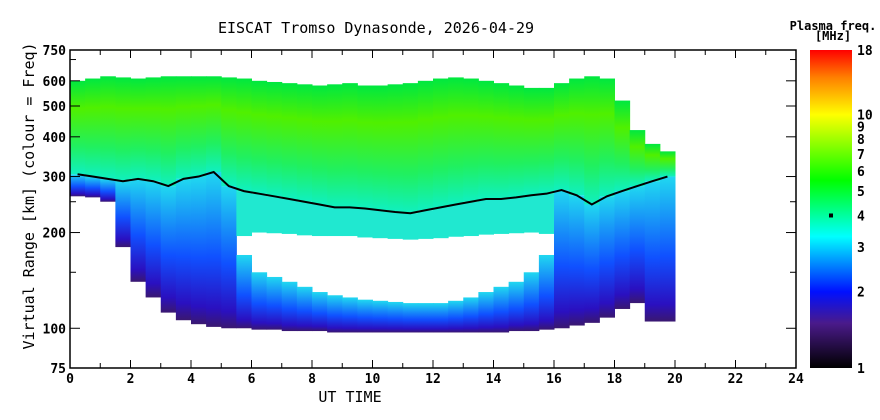 This screenshot has height=420, width=880. What do you see at coordinates (373, 379) in the screenshot?
I see `x-tick-label: 10` at bounding box center [373, 379].